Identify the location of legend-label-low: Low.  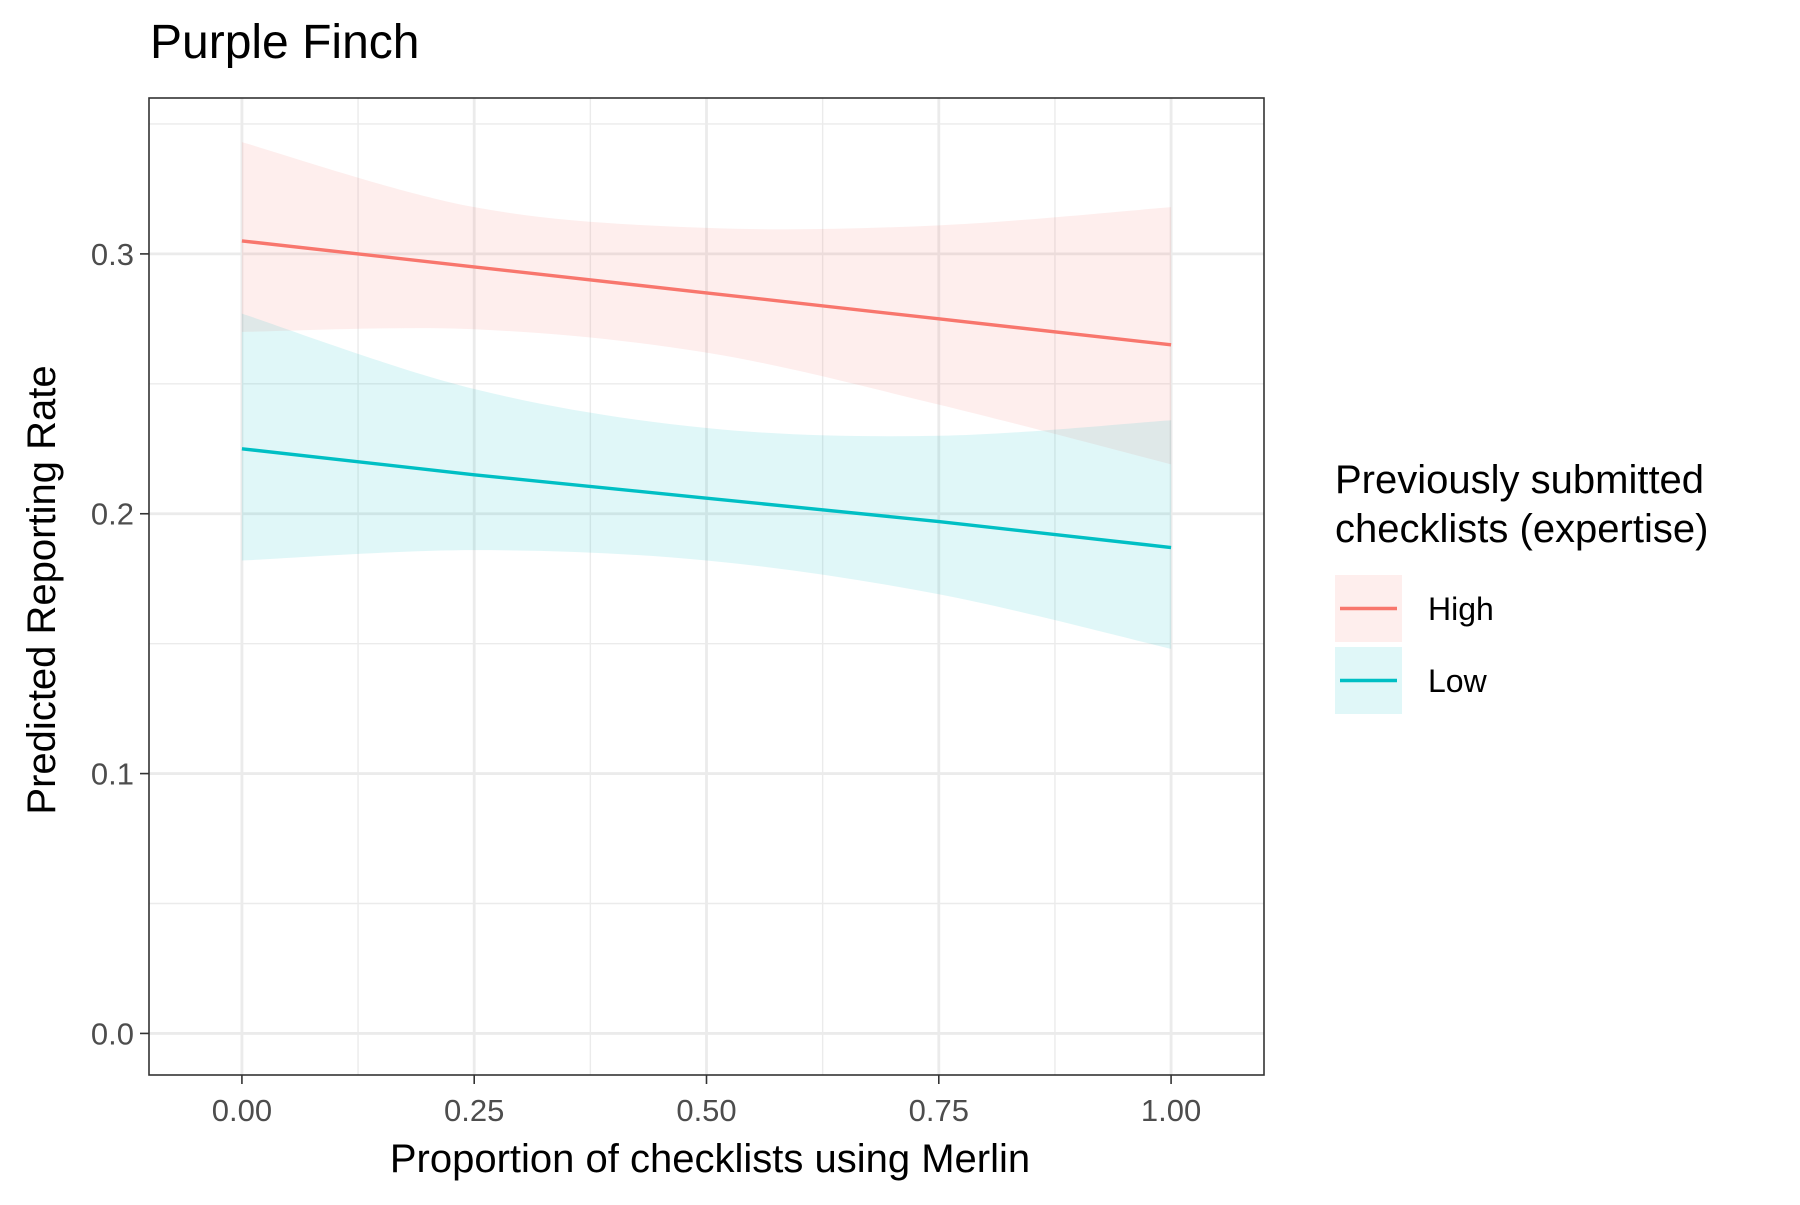
(1458, 681).